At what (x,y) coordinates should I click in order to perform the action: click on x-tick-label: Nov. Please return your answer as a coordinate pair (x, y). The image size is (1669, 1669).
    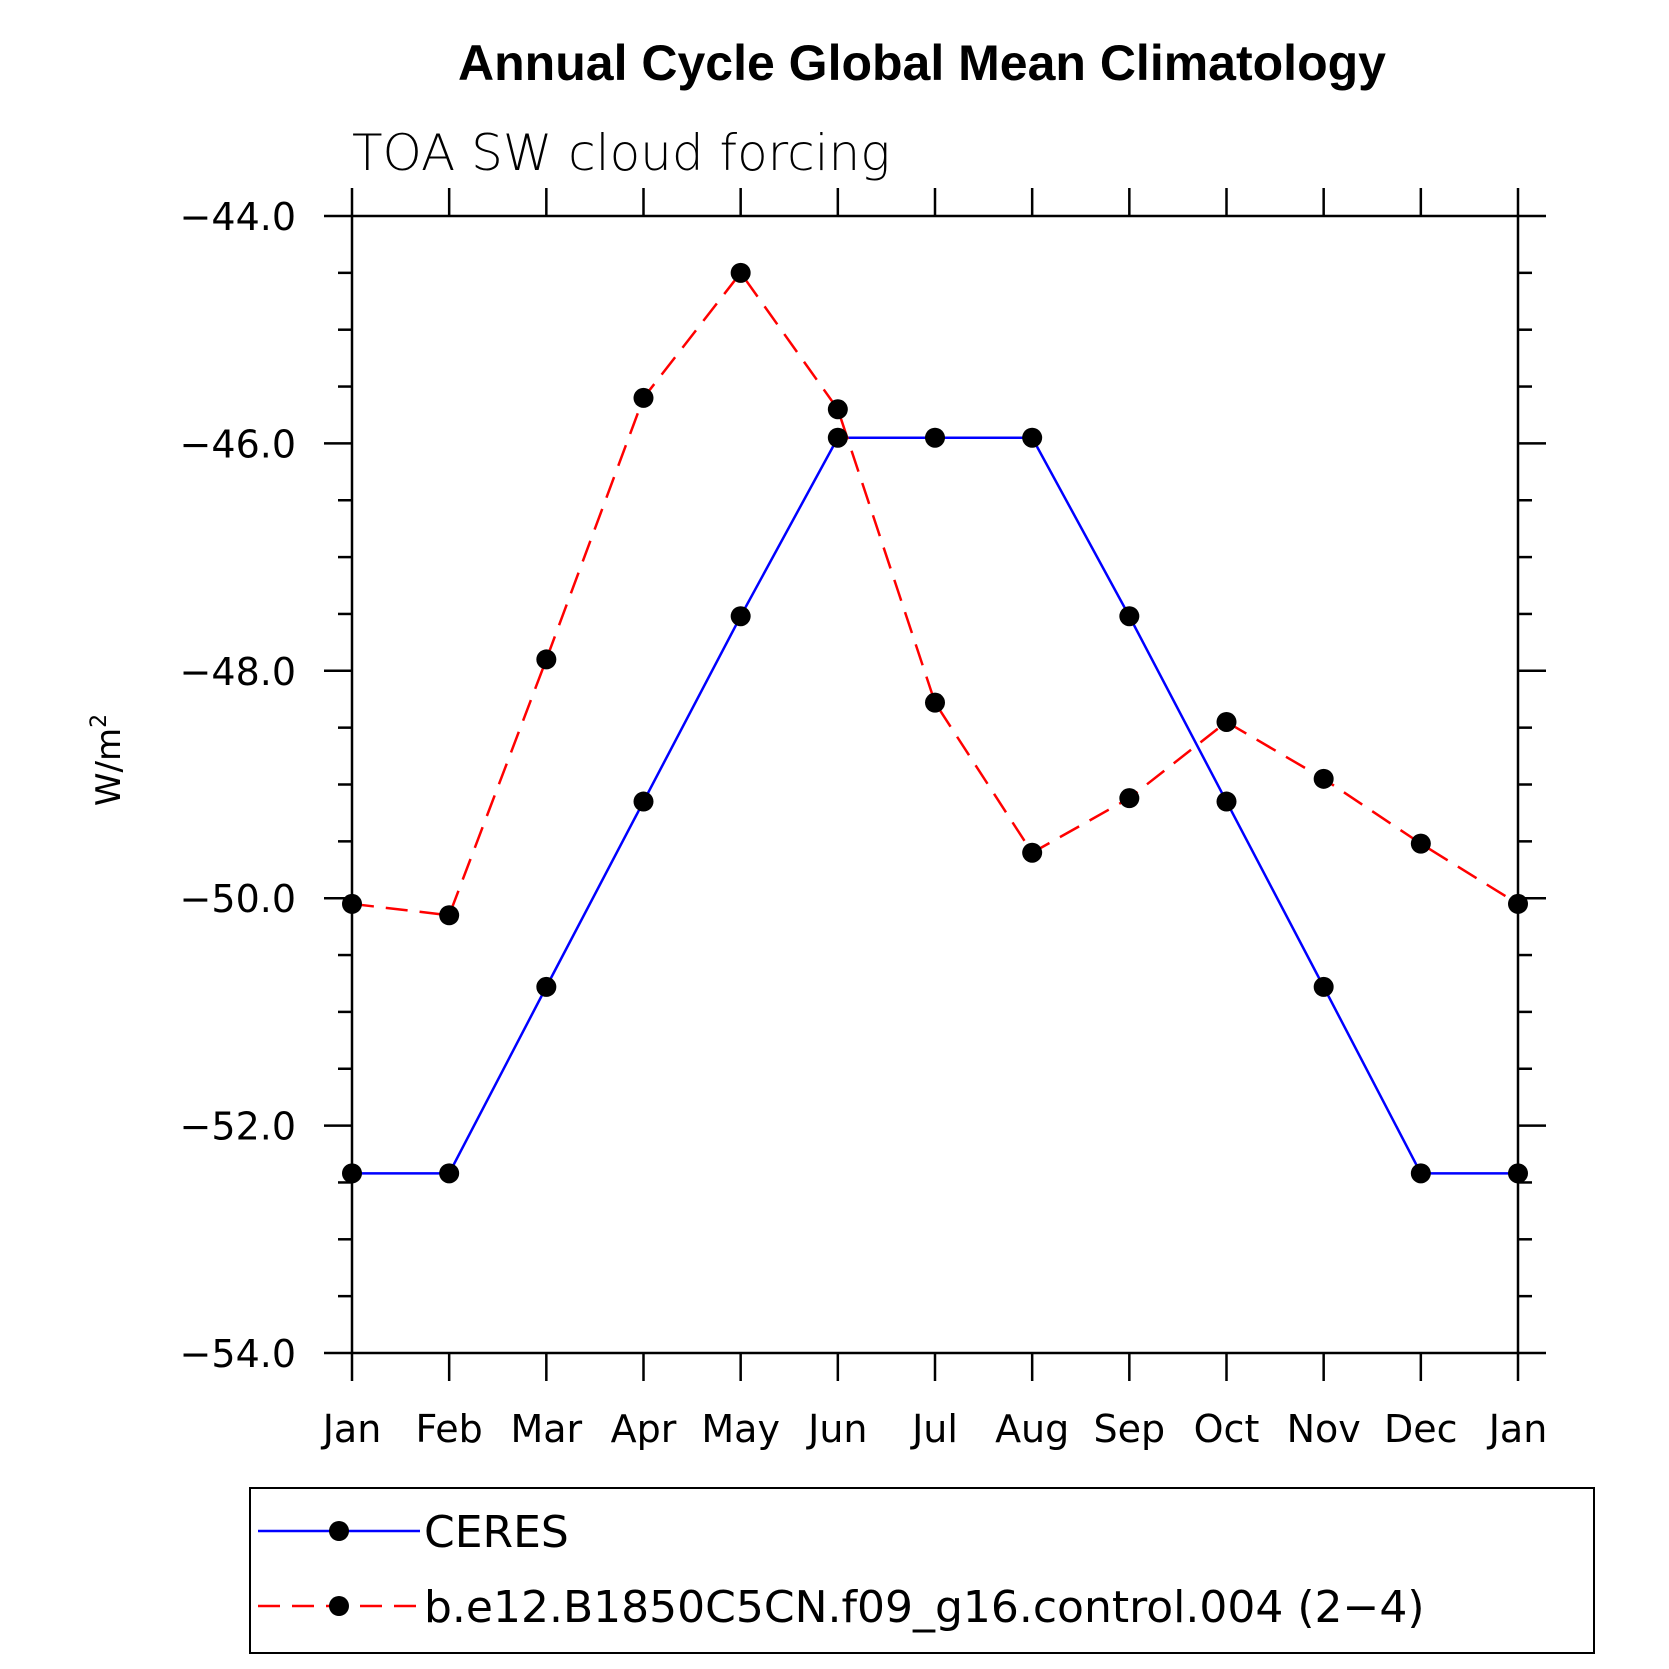
    Looking at the image, I should click on (1324, 1429).